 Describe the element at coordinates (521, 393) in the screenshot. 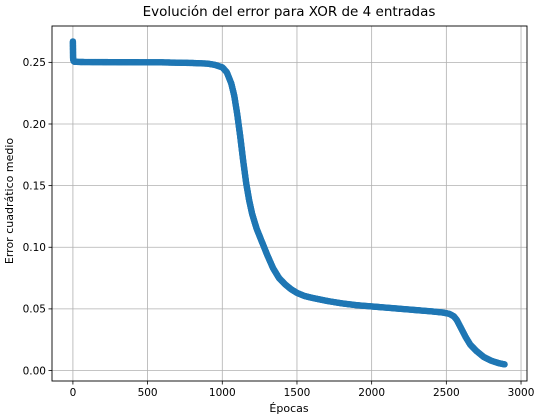

I see `x-tick-label: 3000` at that location.